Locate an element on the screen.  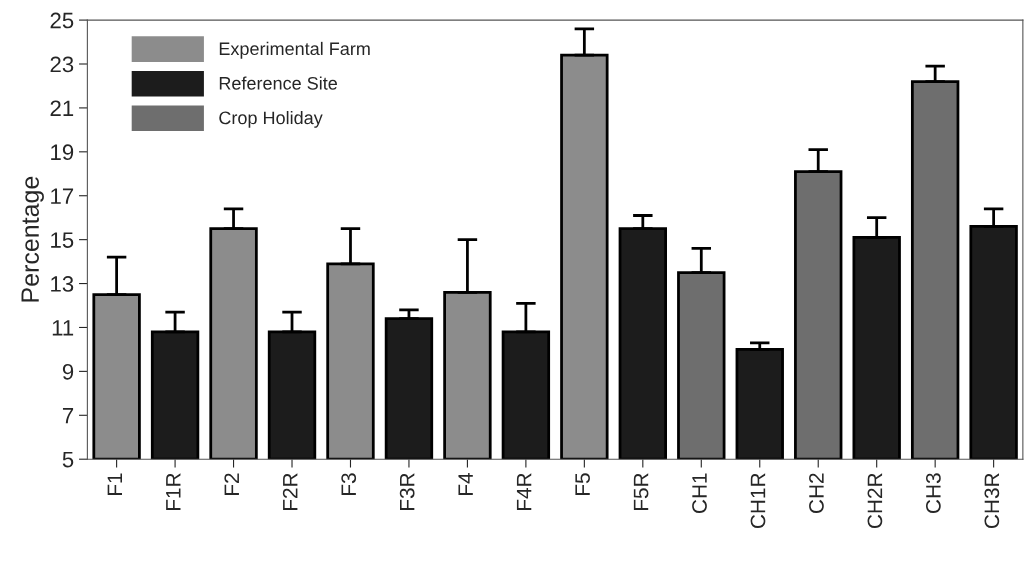
y-tick-label: 23 is located at coordinates (62, 64).